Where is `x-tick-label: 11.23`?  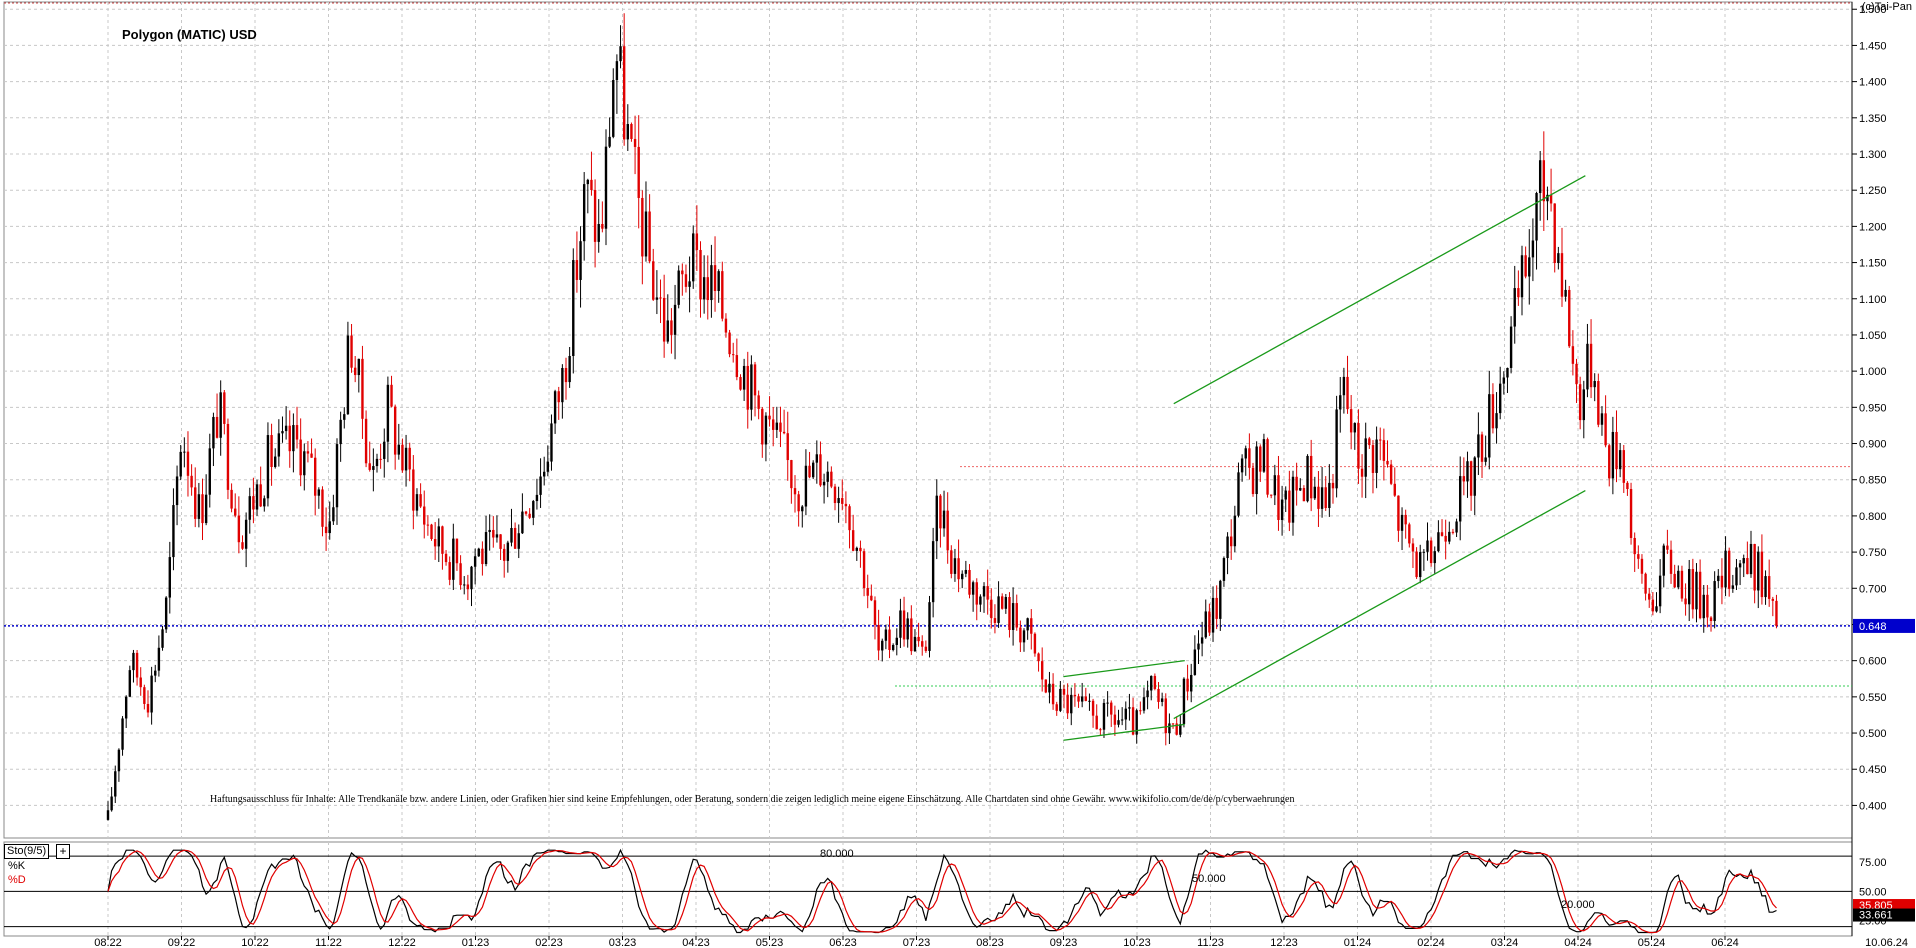 x-tick-label: 11.23 is located at coordinates (1210, 942).